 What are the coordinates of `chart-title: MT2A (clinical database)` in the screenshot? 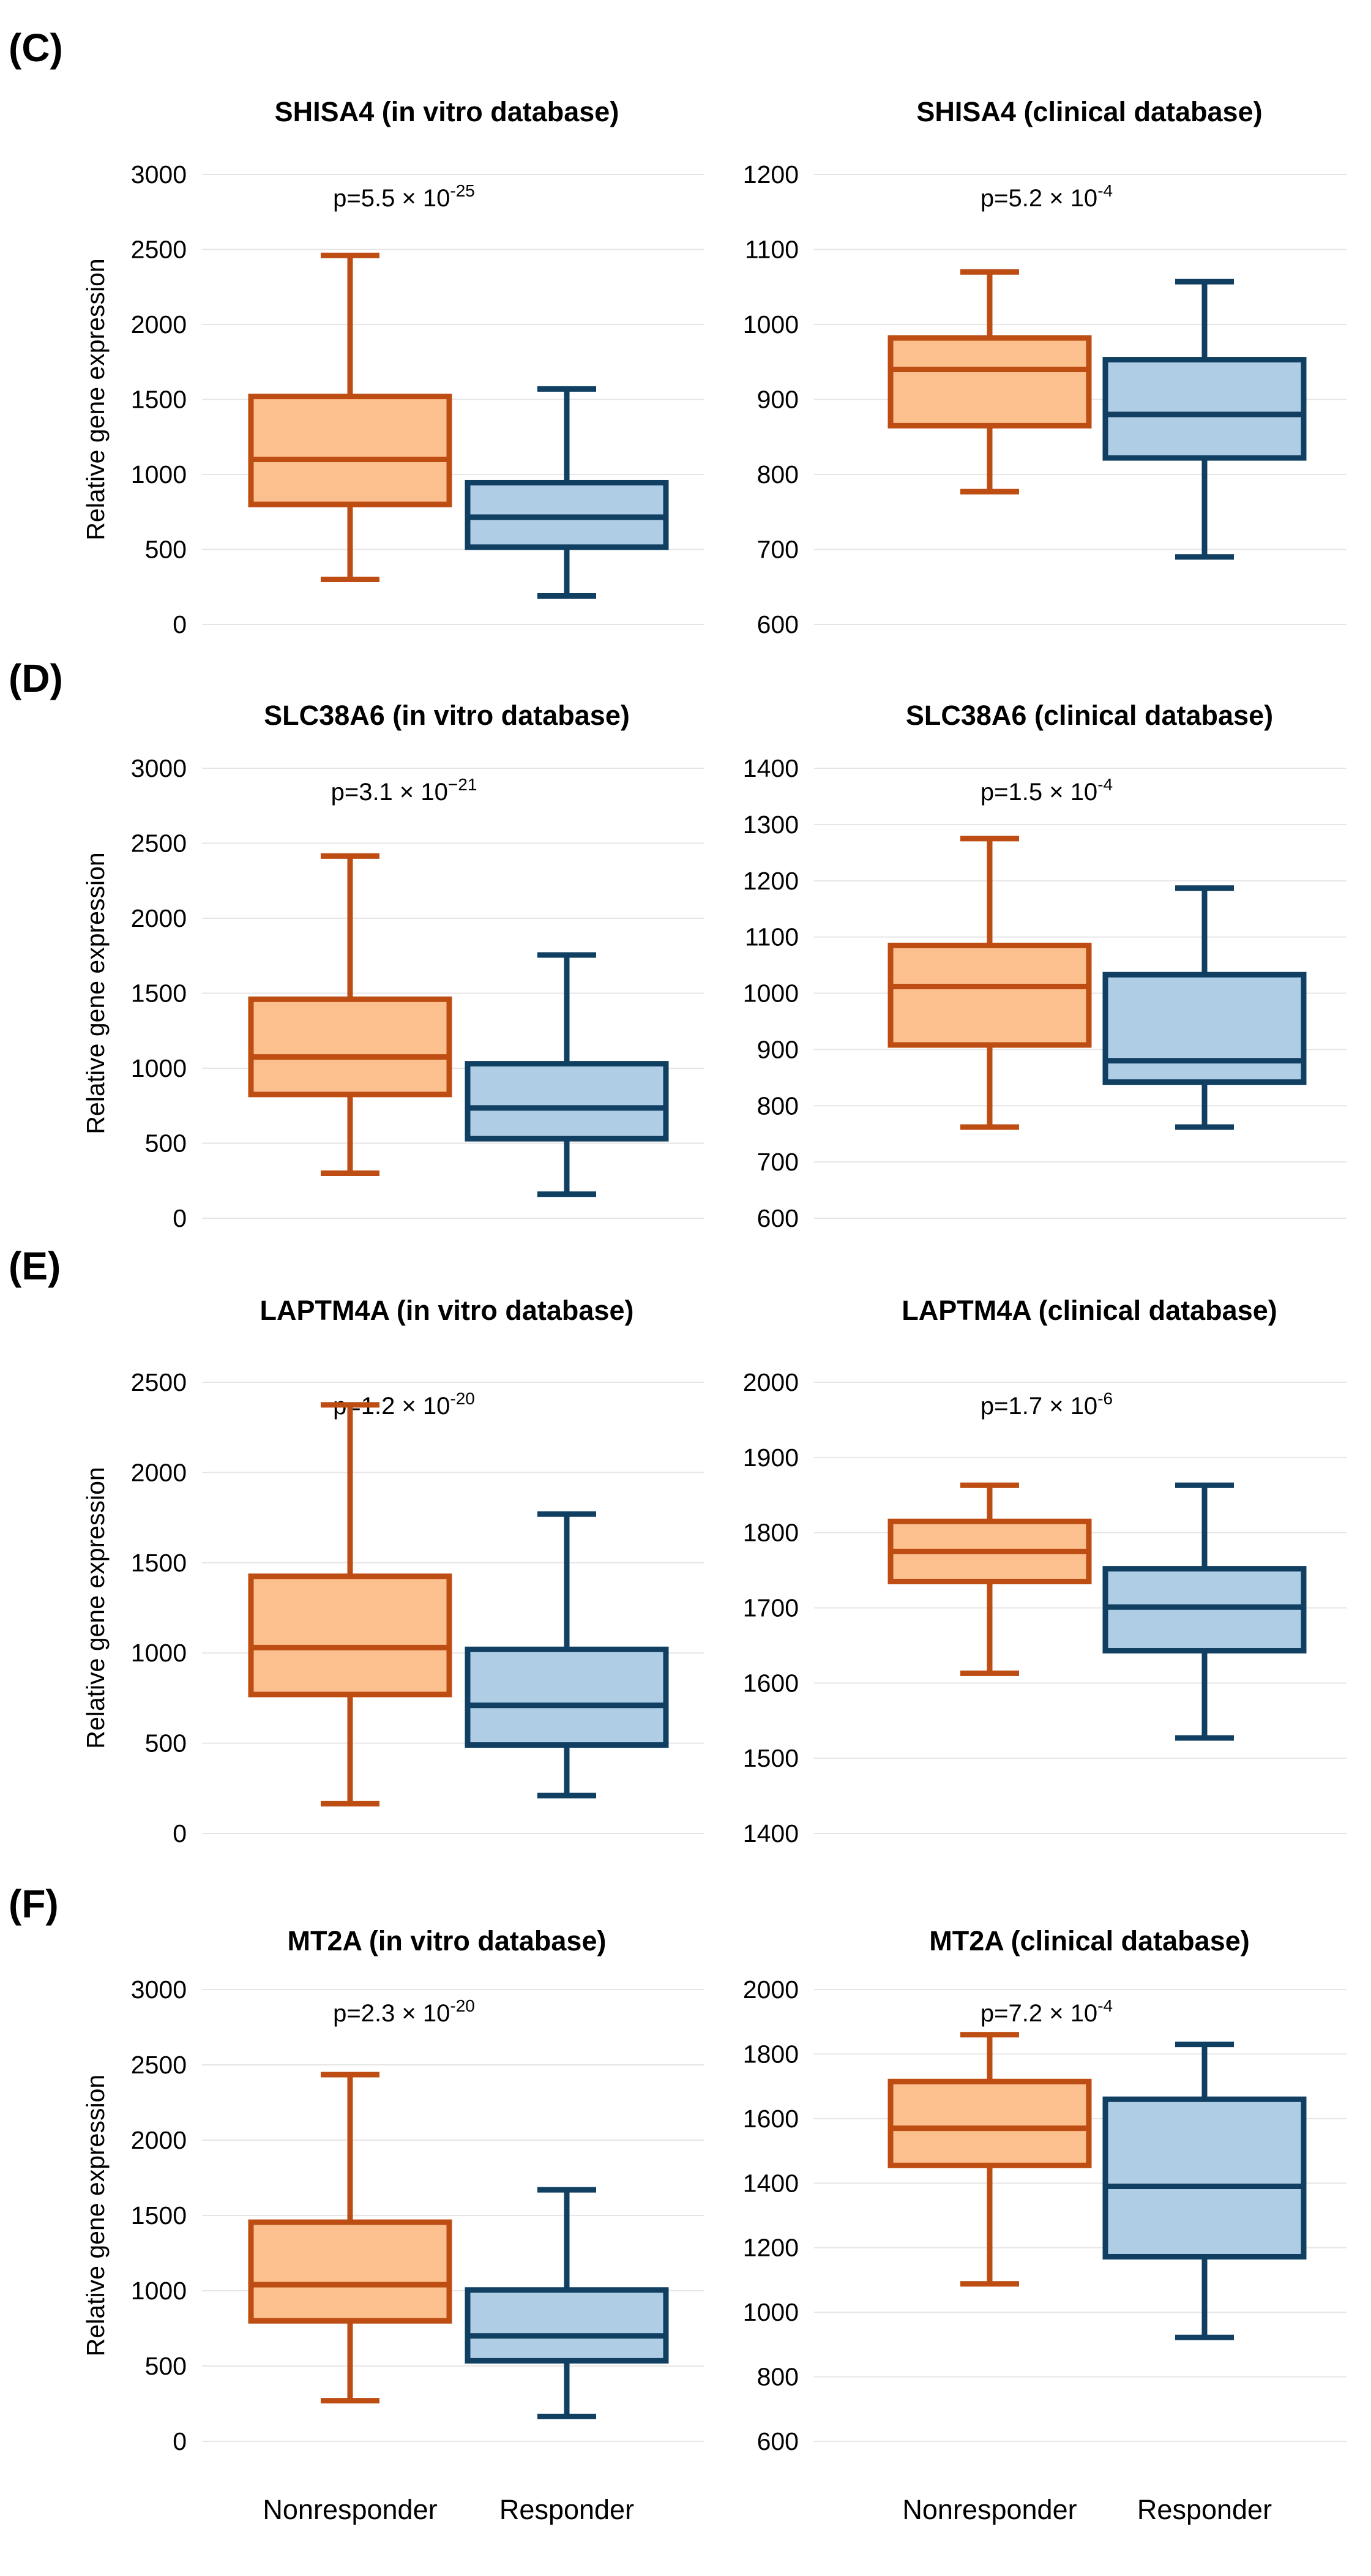 It's located at (1089, 1941).